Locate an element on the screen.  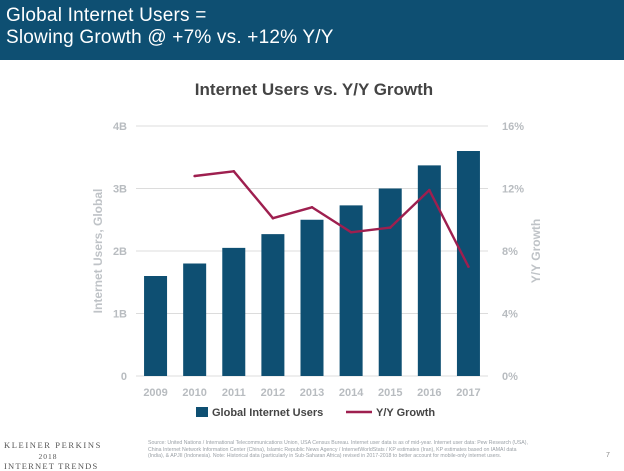
y-tick-label: 4B is located at coordinates (120, 127).